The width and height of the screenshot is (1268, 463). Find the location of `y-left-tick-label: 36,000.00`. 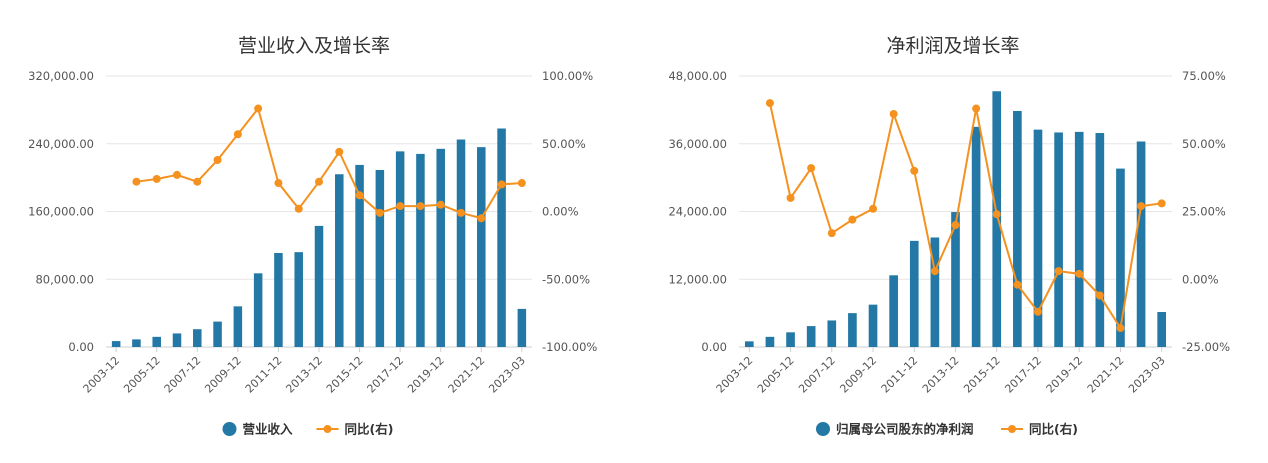

y-left-tick-label: 36,000.00 is located at coordinates (697, 144).